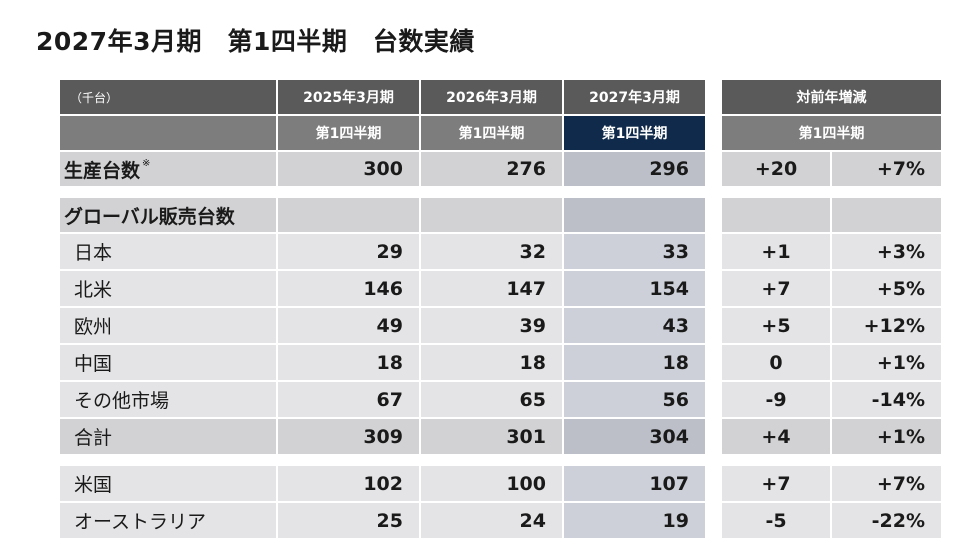 This screenshot has height=538, width=960. I want to click on total-diff: +4, so click(776, 436).